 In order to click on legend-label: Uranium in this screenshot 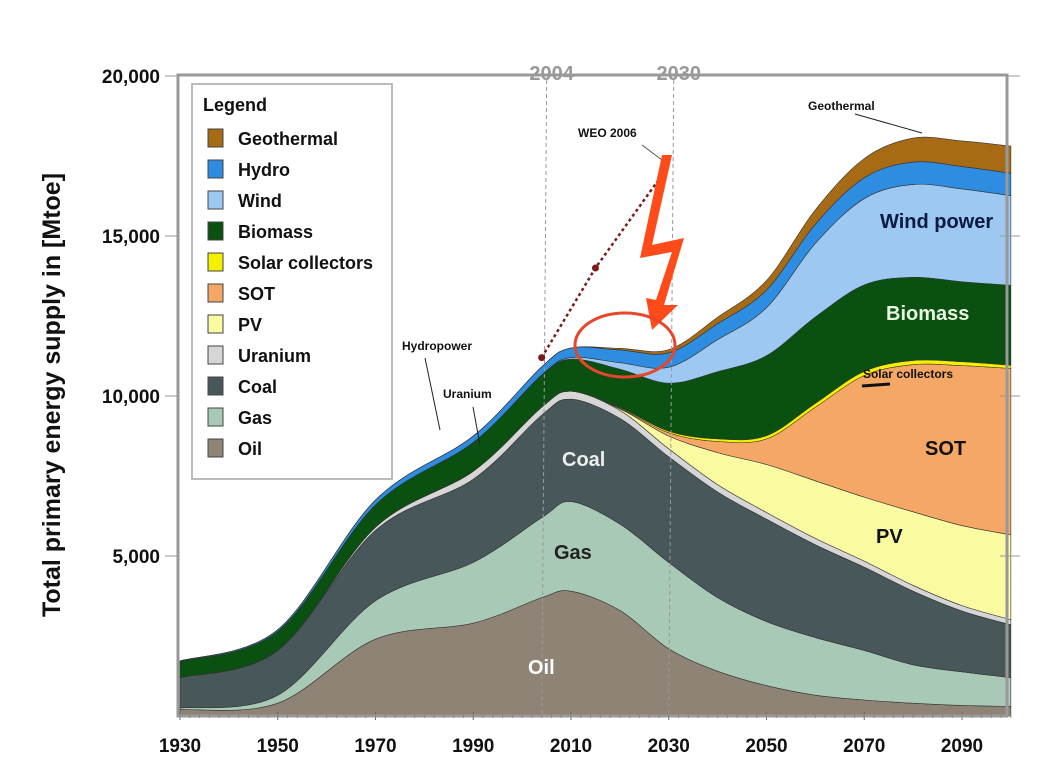, I will do `click(274, 356)`.